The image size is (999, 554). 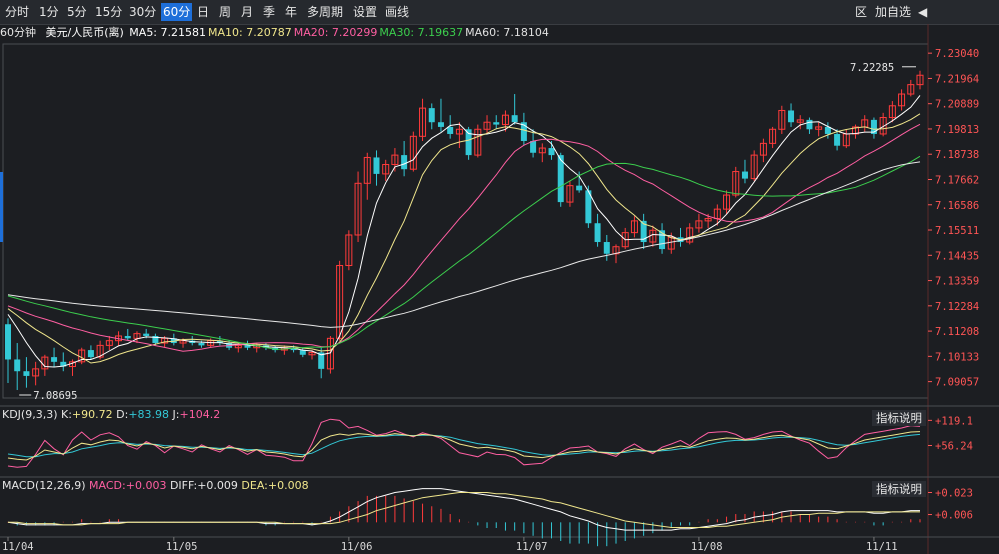 I want to click on ma-item-0: MA5: 7.21581, so click(x=168, y=32).